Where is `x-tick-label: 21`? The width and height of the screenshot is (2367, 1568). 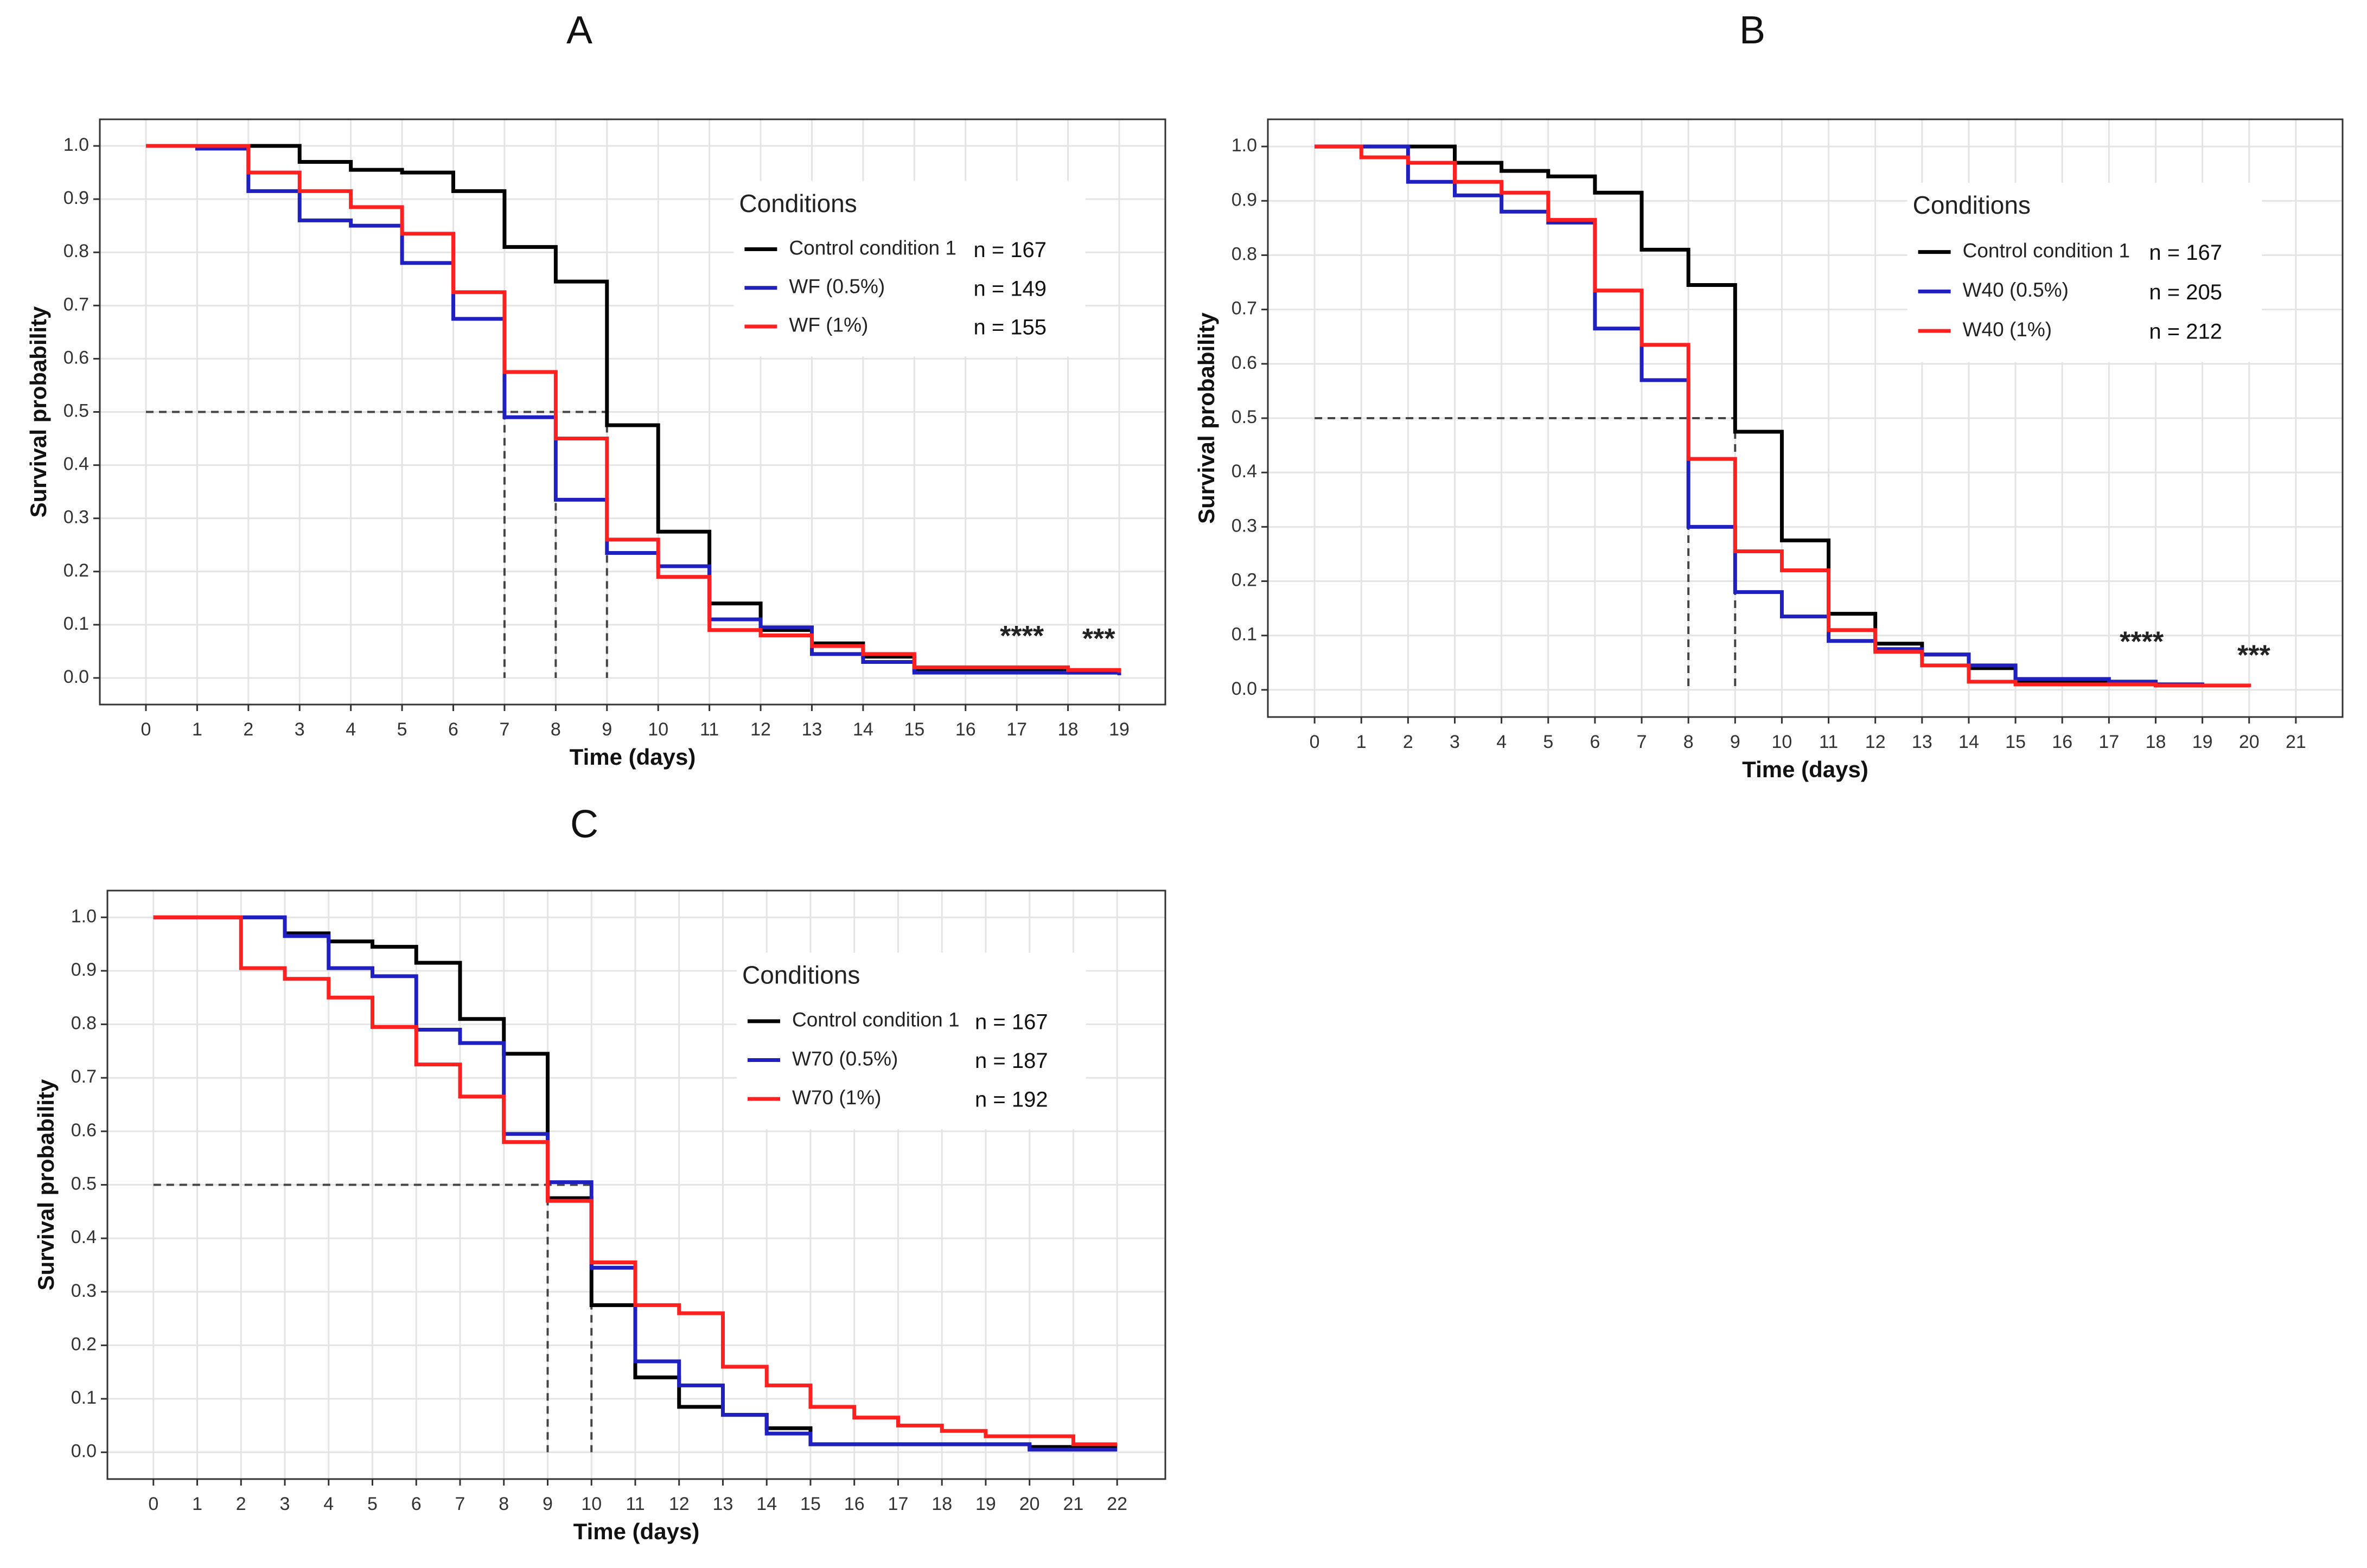
x-tick-label: 21 is located at coordinates (1073, 1504).